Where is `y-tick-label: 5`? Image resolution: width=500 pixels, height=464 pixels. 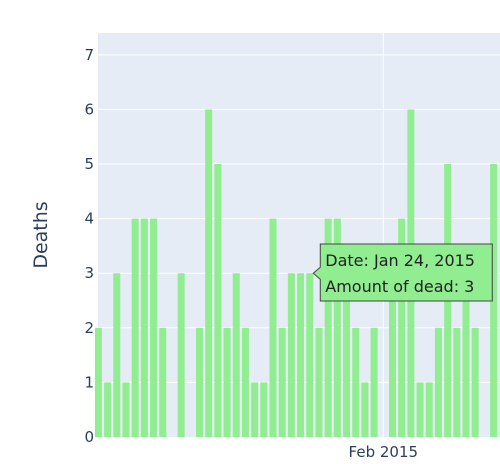 y-tick-label: 5 is located at coordinates (89, 164).